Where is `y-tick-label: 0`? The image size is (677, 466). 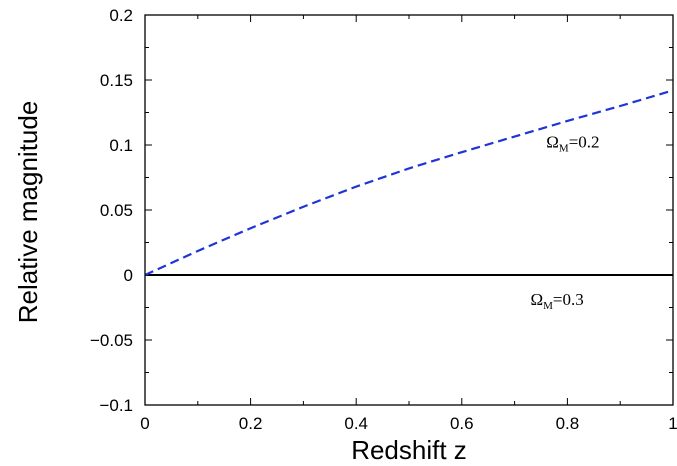 y-tick-label: 0 is located at coordinates (128, 275).